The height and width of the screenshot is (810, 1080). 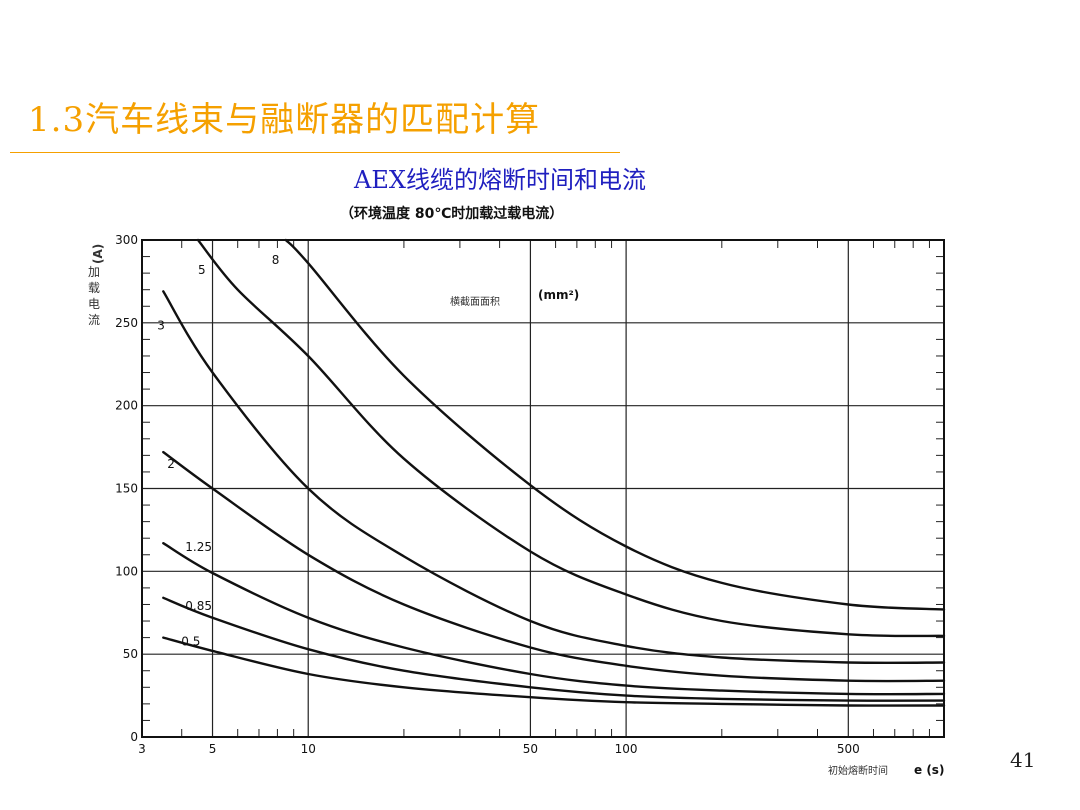 What do you see at coordinates (126, 571) in the screenshot?
I see `y-tick-label: 100` at bounding box center [126, 571].